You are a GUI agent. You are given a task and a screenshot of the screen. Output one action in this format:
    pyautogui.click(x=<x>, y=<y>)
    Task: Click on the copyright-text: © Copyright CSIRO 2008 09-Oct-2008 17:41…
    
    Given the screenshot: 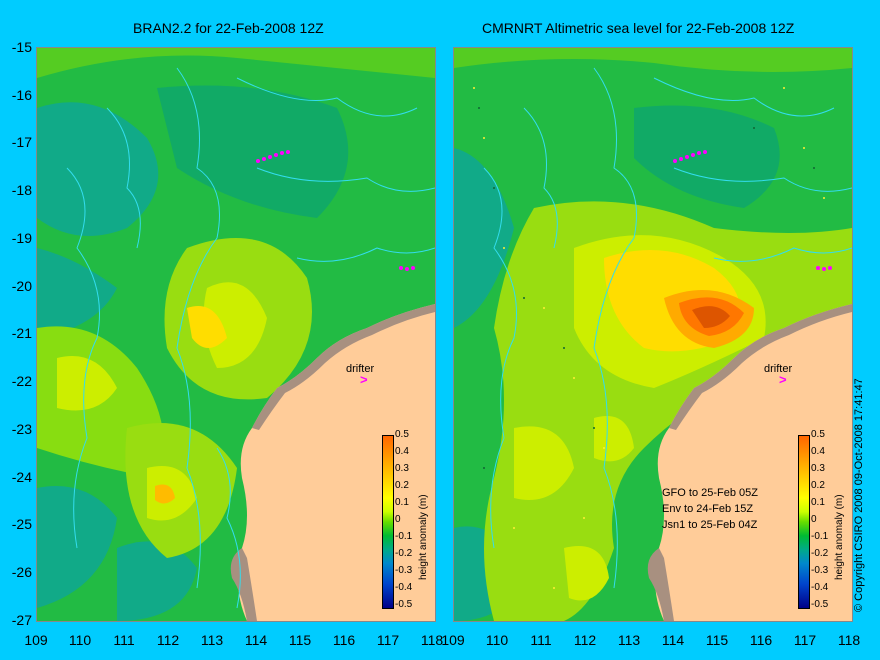 What is the action you would take?
    pyautogui.click(x=859, y=495)
    